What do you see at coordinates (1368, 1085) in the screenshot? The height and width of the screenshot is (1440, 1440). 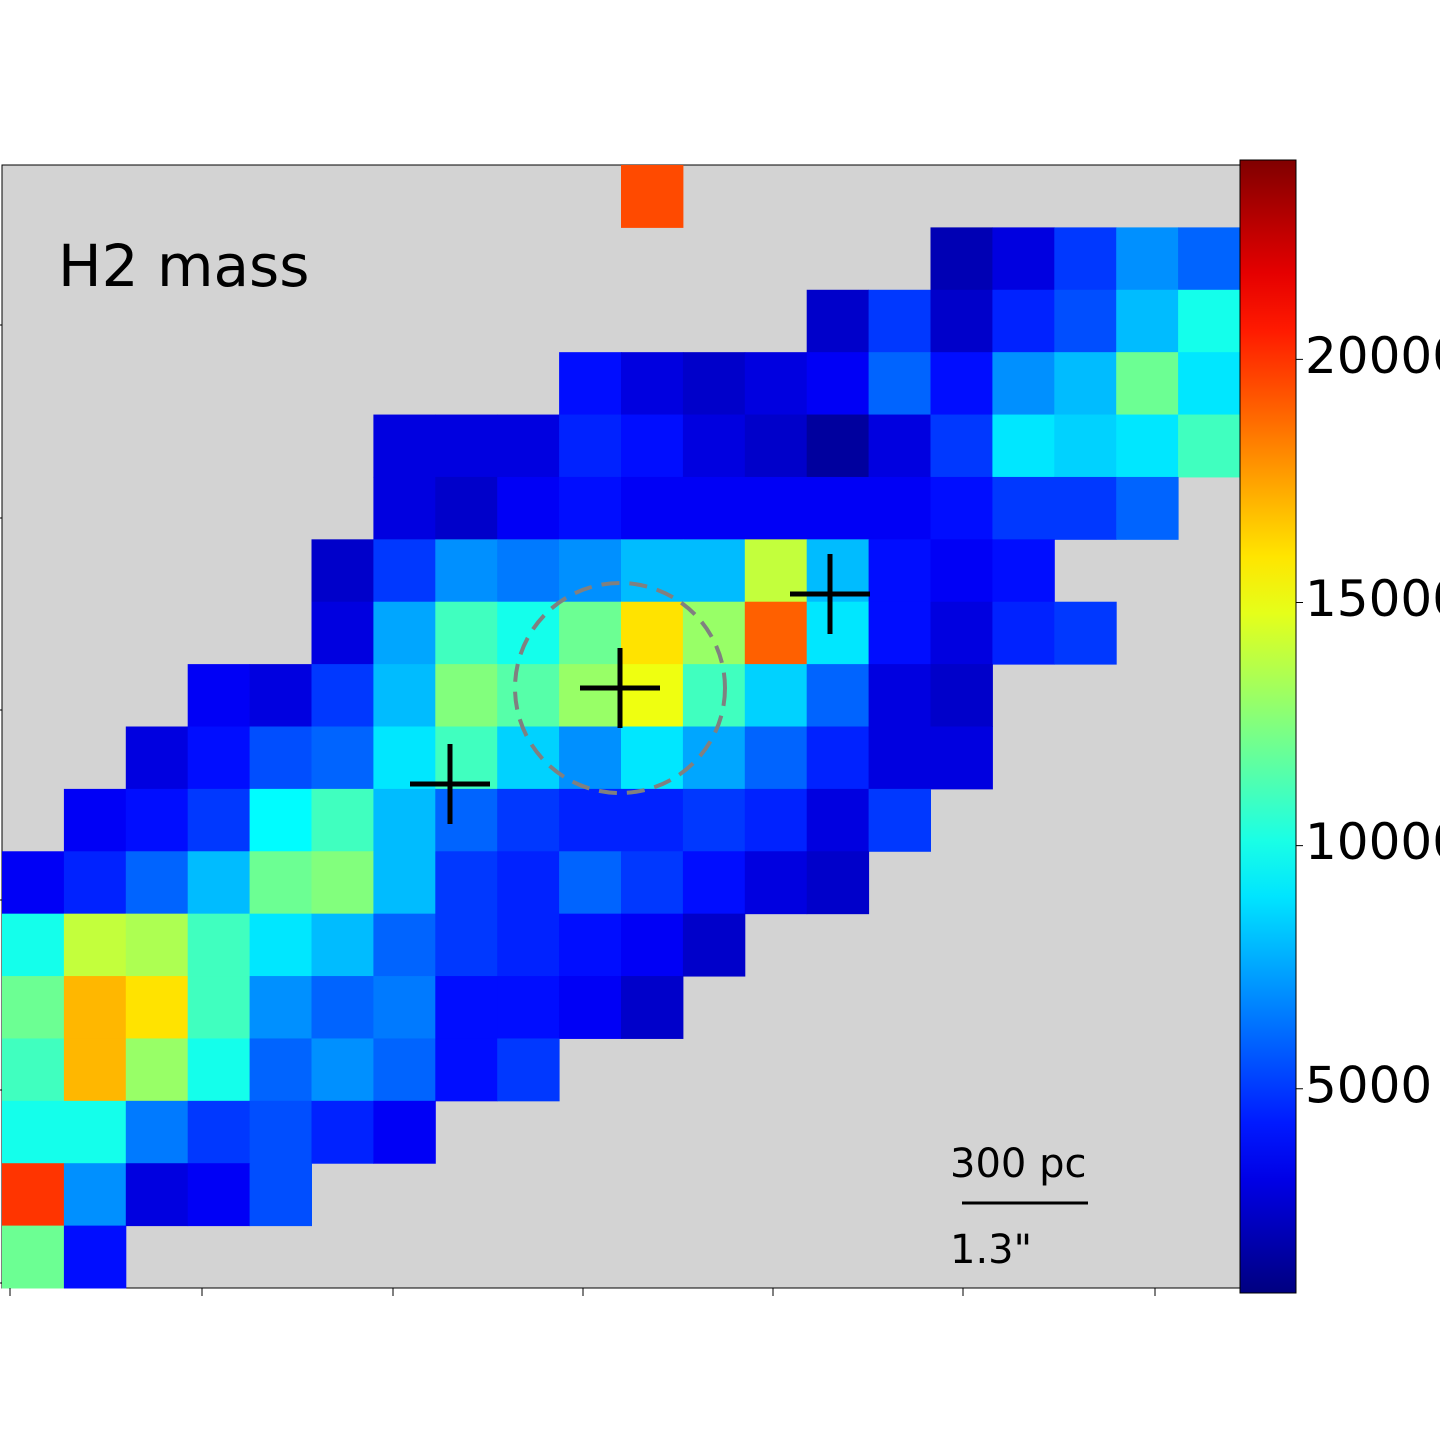 I see `colorbar-tick-label: 5000` at bounding box center [1368, 1085].